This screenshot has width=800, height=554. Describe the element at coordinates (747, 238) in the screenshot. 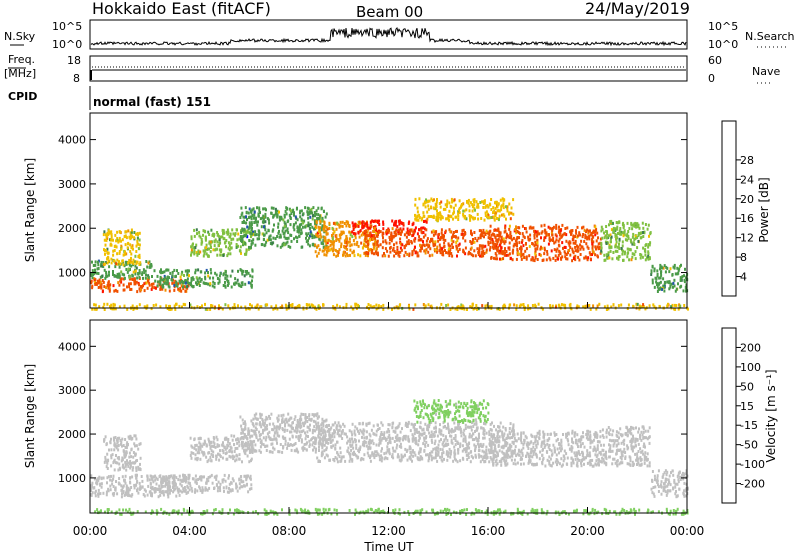

I see `colorbar-tick-label: 12` at that location.